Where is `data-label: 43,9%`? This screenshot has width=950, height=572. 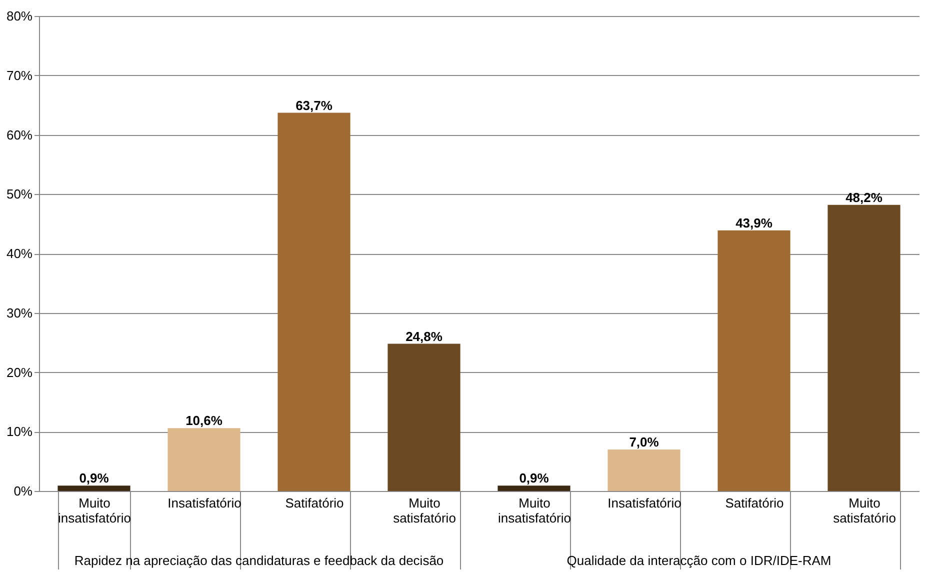
data-label: 43,9% is located at coordinates (754, 222).